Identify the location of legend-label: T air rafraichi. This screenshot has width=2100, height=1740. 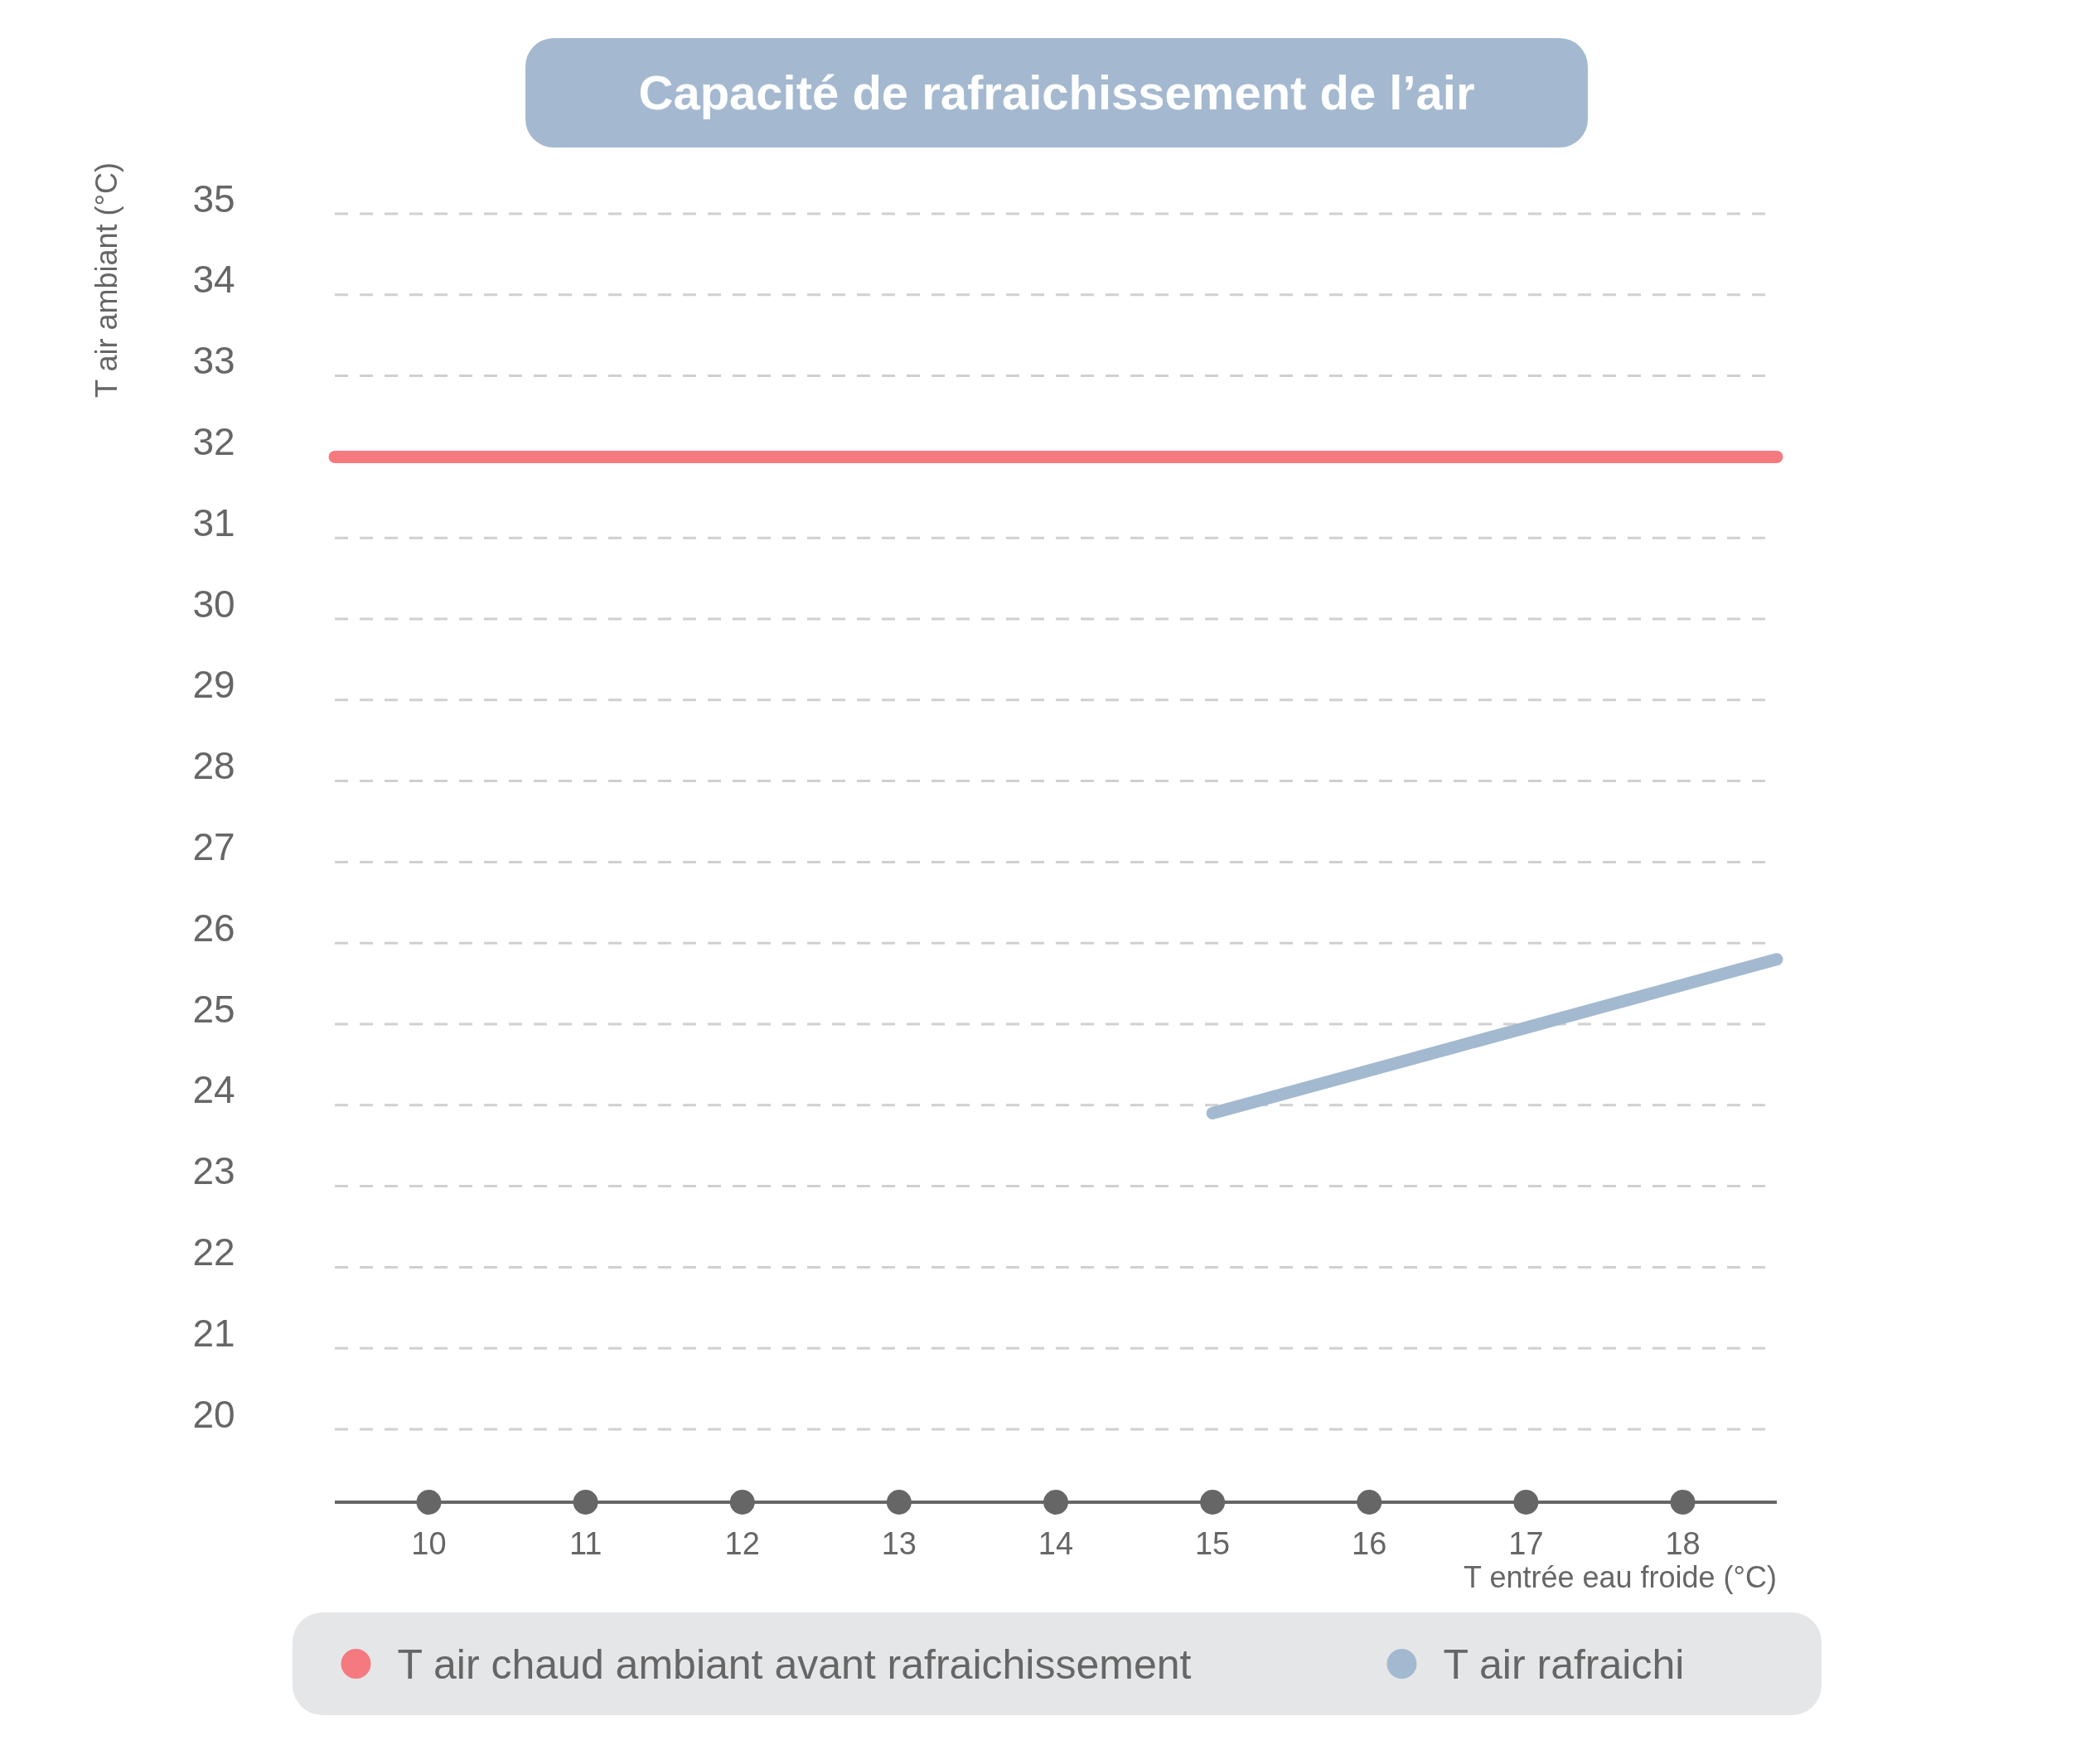
(1564, 1664).